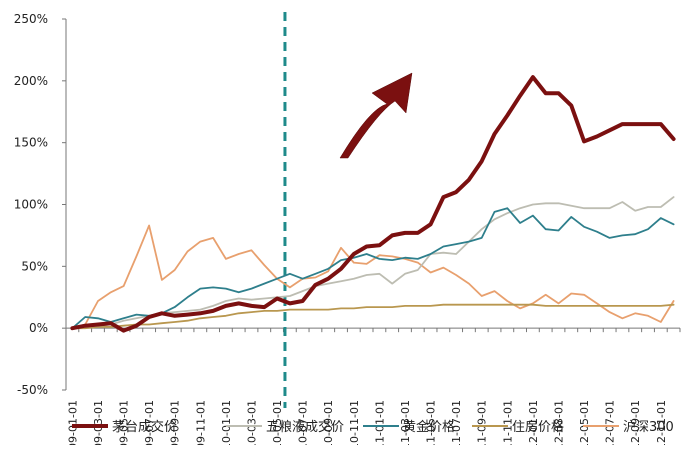 Image resolution: width=700 pixels, height=449 pixels. What do you see at coordinates (648, 427) in the screenshot?
I see `legend-label: 沪深300` at bounding box center [648, 427].